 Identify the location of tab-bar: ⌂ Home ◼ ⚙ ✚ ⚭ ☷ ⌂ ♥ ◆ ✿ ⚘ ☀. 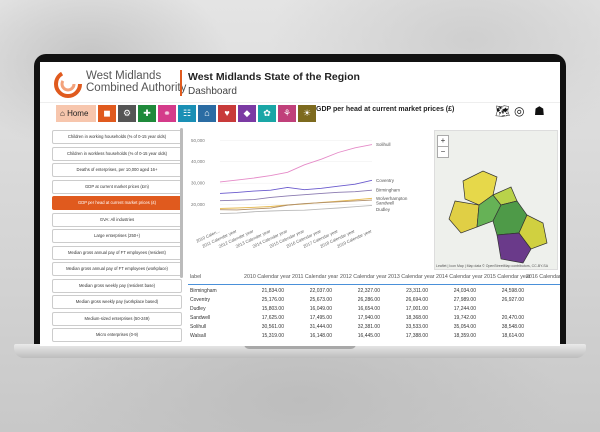
(300, 113).